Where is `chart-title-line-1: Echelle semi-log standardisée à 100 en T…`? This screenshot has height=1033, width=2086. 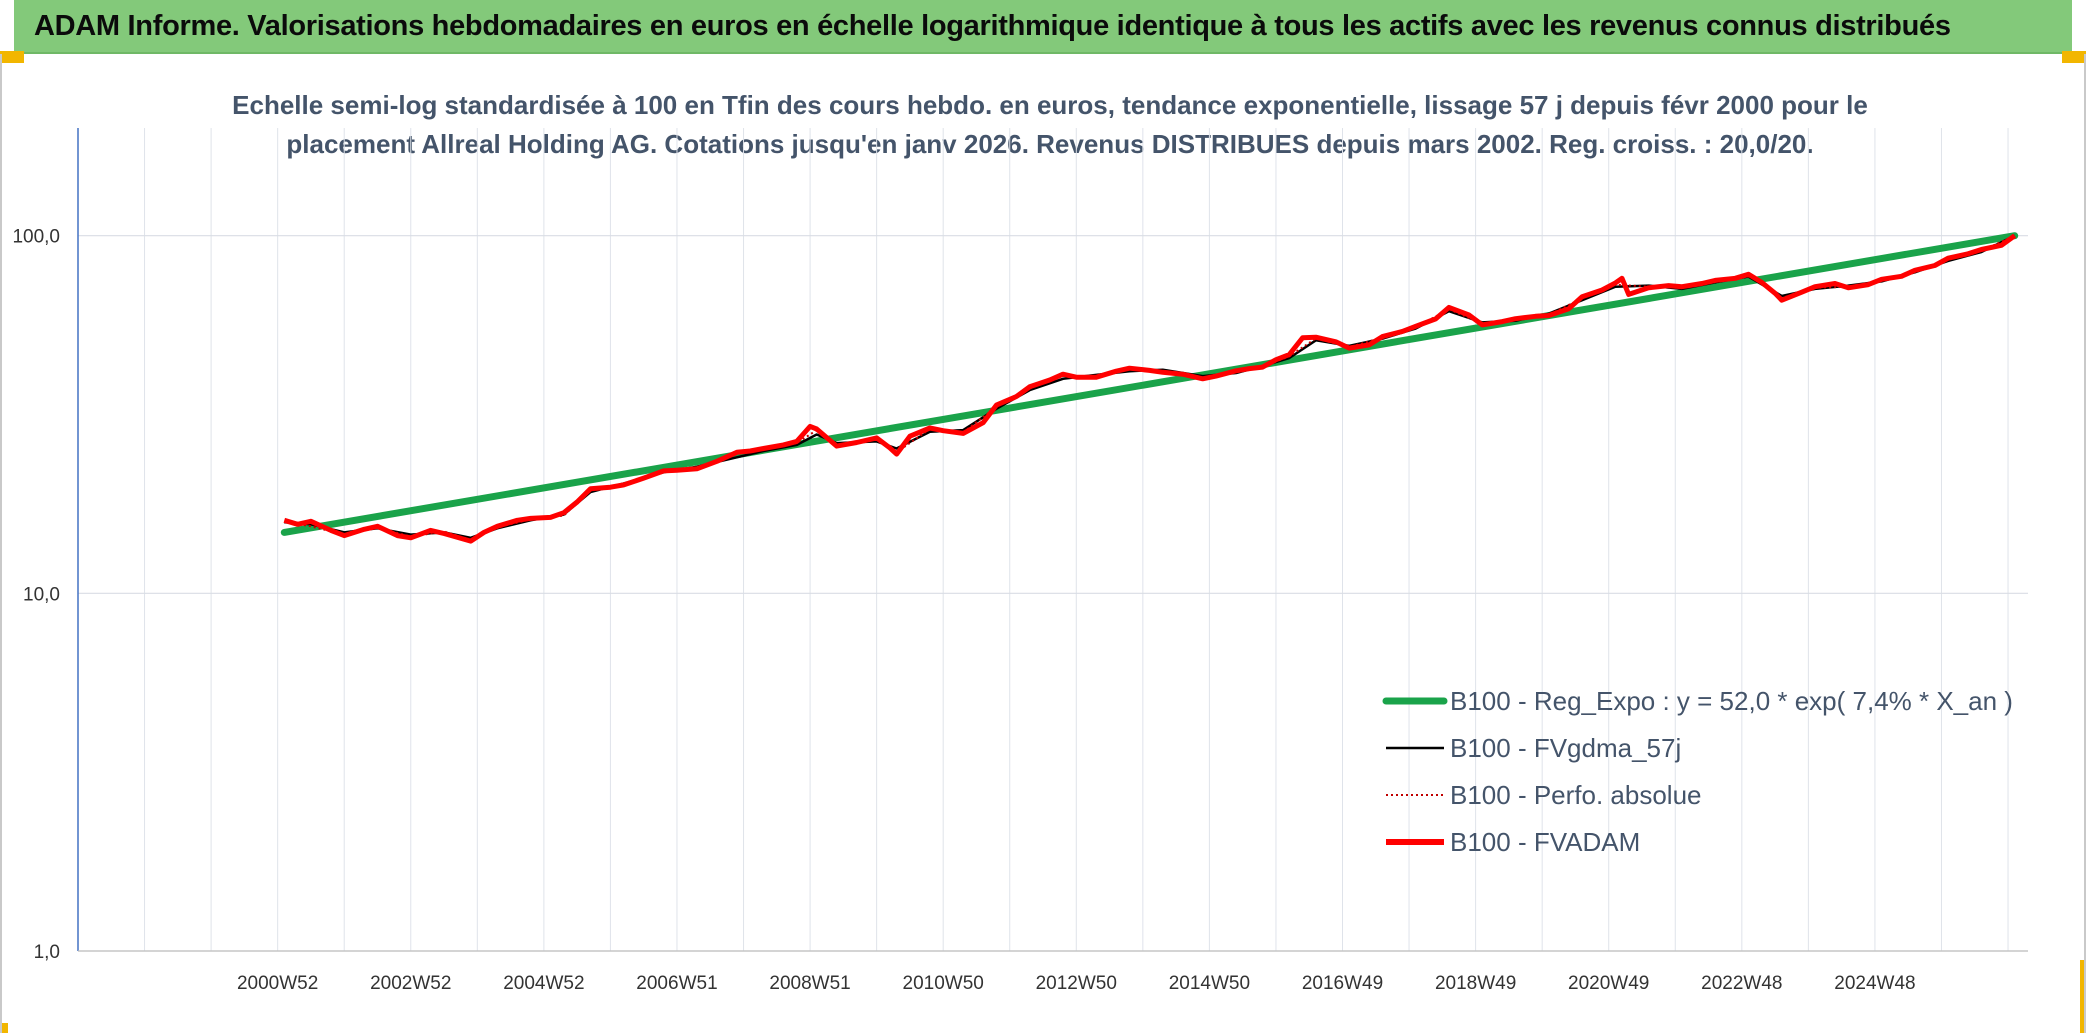
chart-title-line-1: Echelle semi-log standardisée à 100 en T… is located at coordinates (1050, 105).